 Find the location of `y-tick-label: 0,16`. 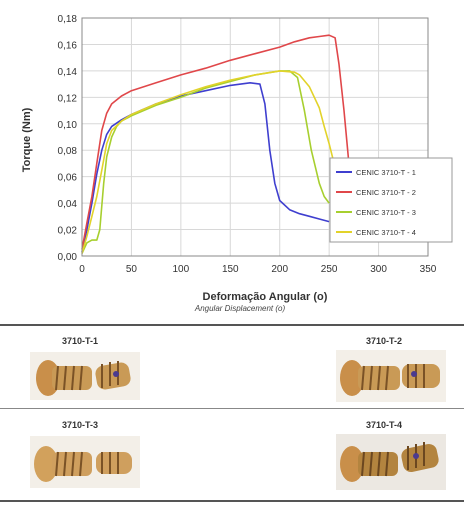

y-tick-label: 0,16 is located at coordinates (68, 45).